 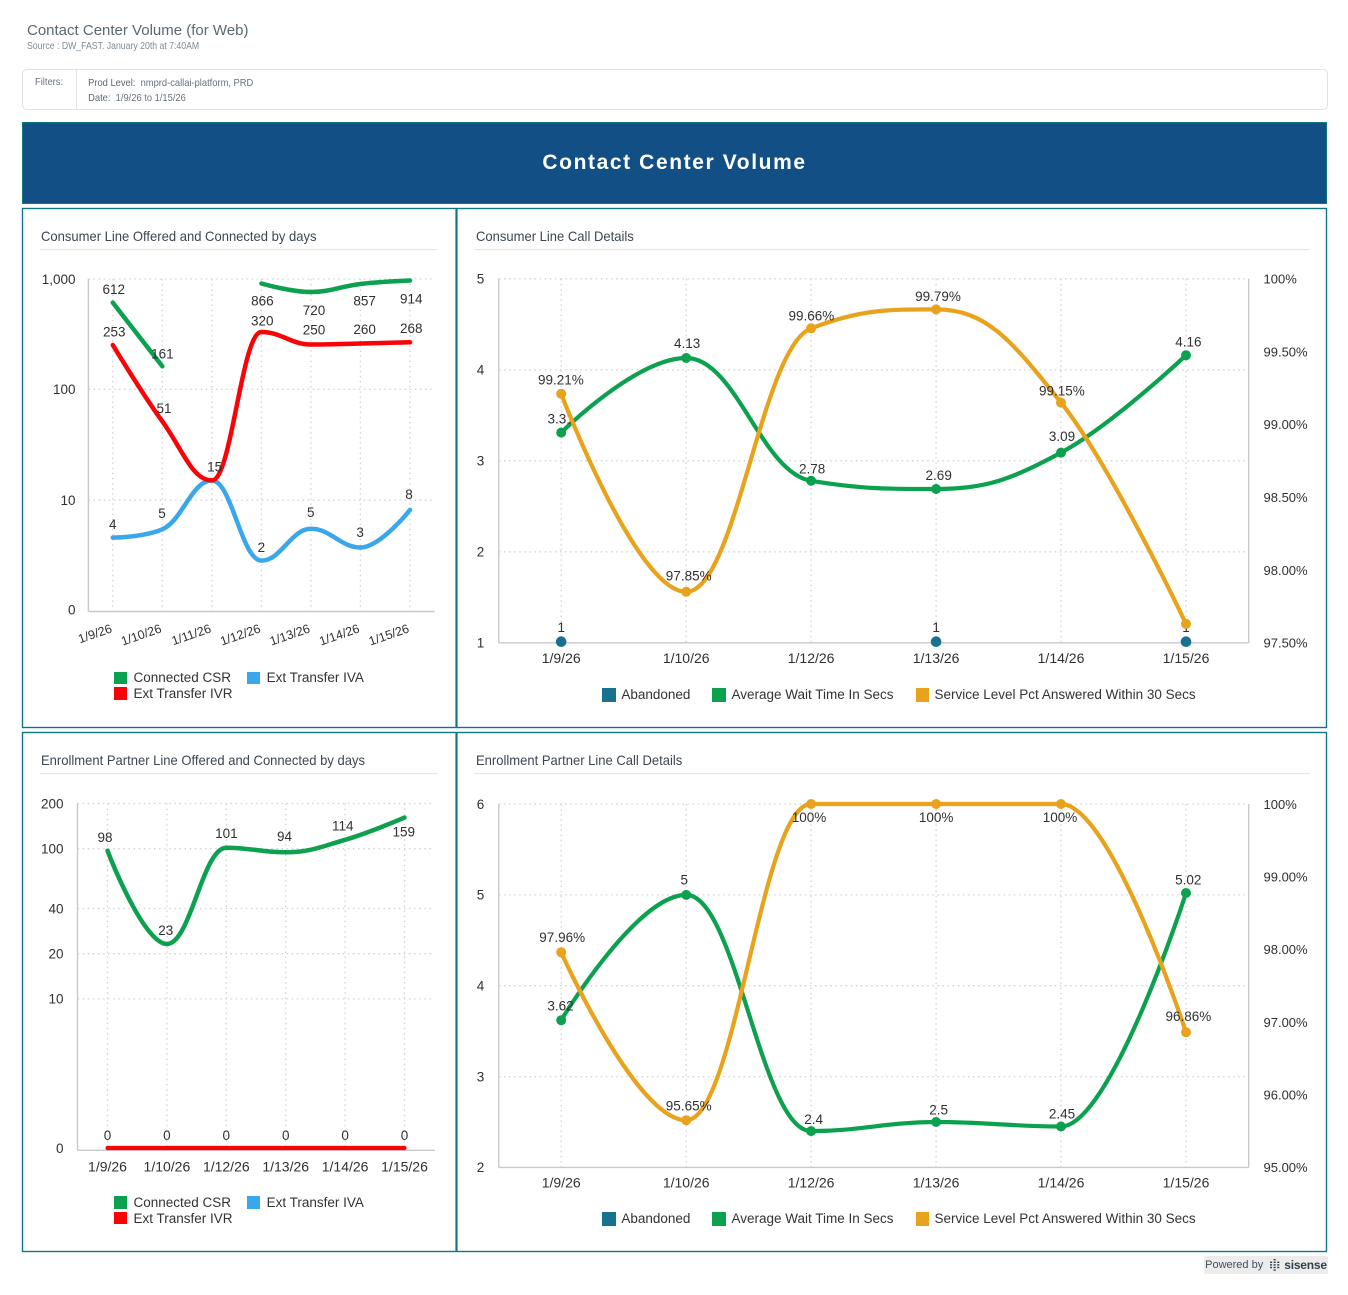 I want to click on svg-text: 40, so click(x=55, y=908).